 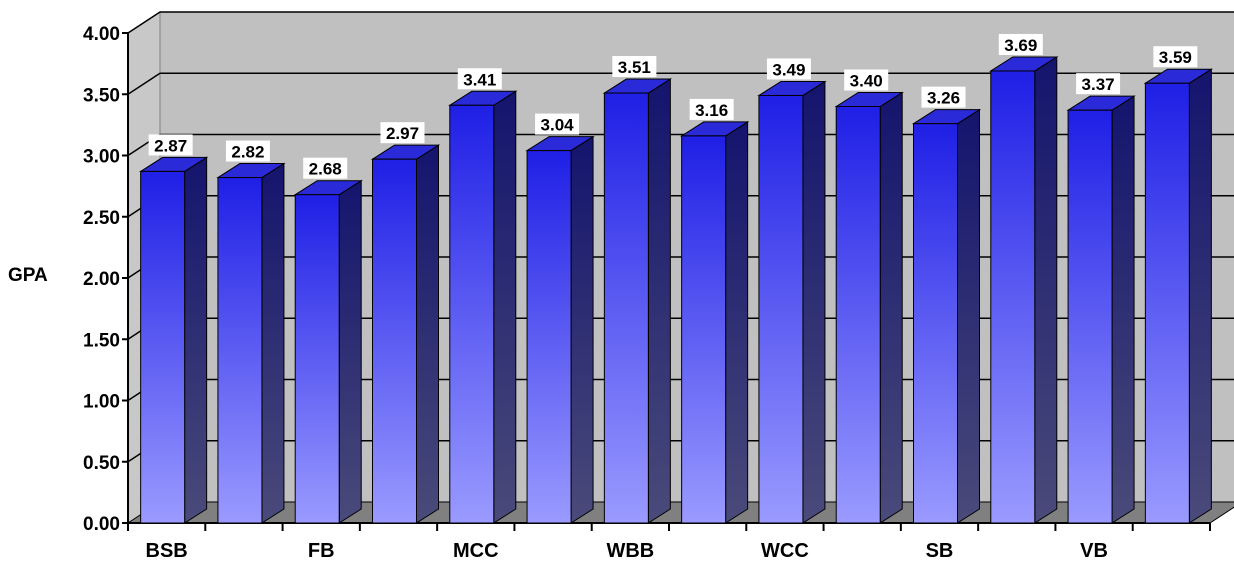 I want to click on data-label-group: 2.82, so click(x=247, y=151).